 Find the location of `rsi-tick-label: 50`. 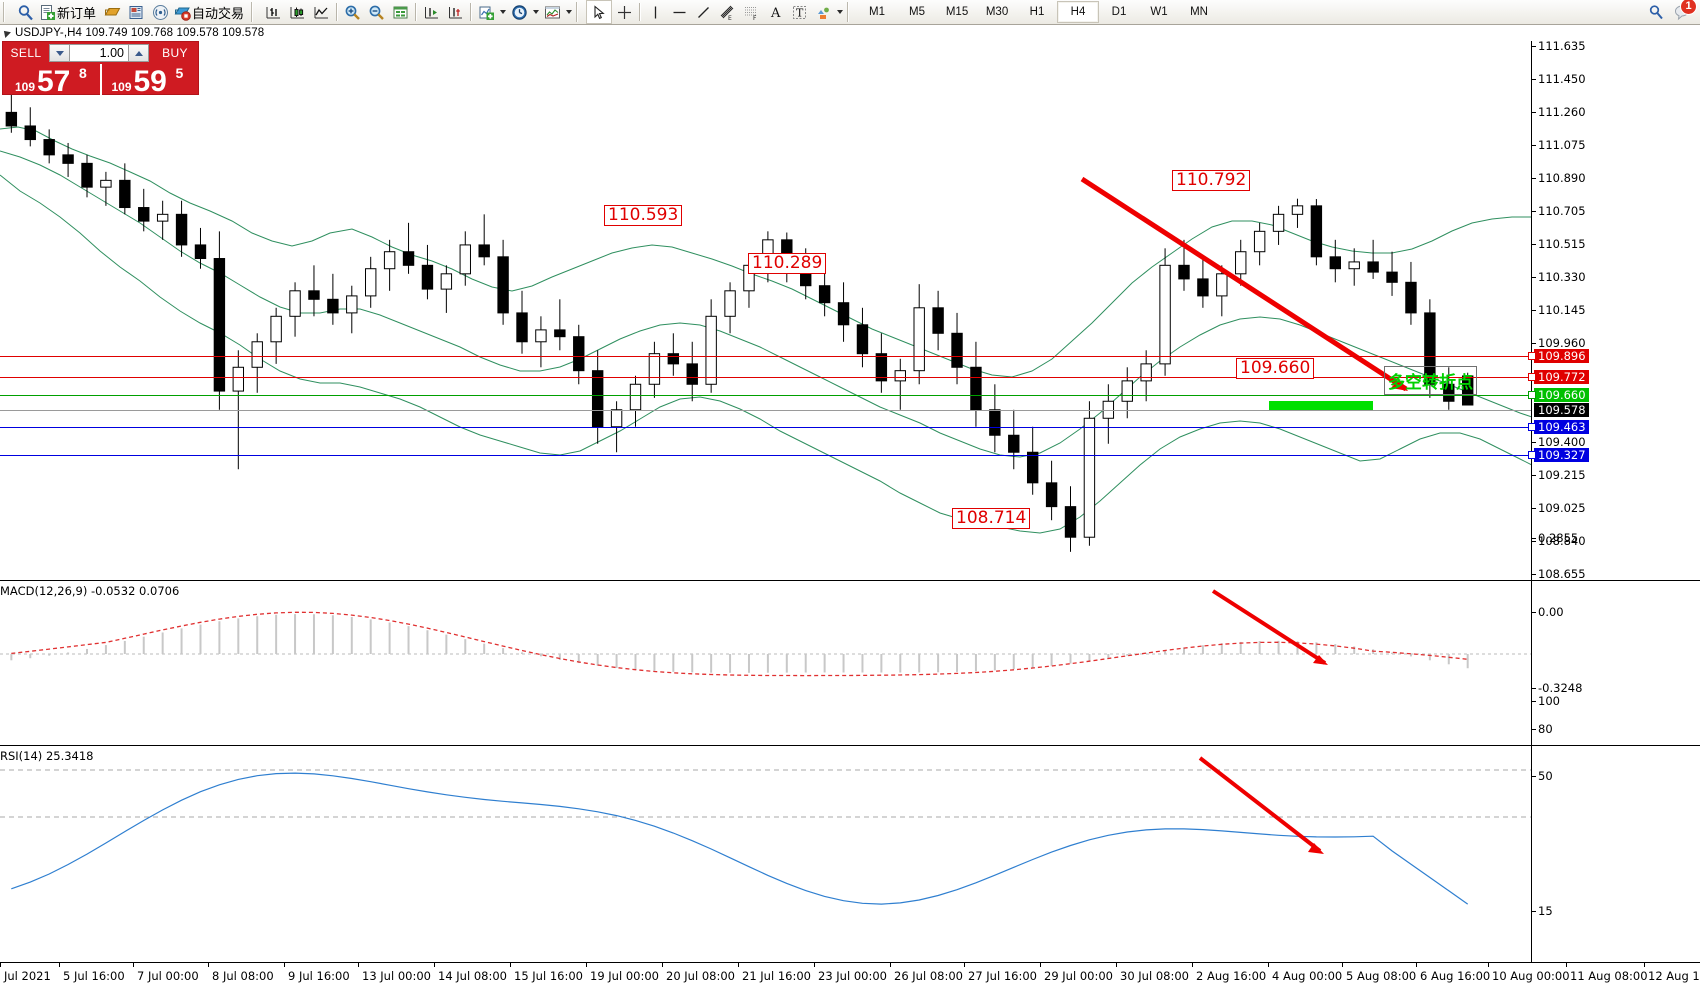

rsi-tick-label: 50 is located at coordinates (1545, 776).